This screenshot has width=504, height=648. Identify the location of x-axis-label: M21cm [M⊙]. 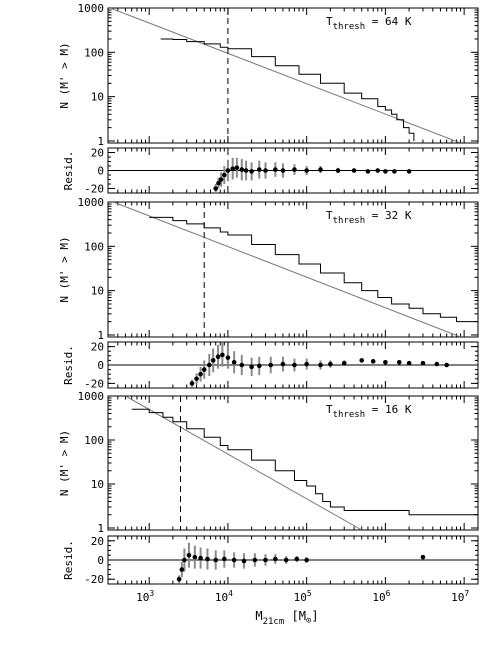
(286, 618).